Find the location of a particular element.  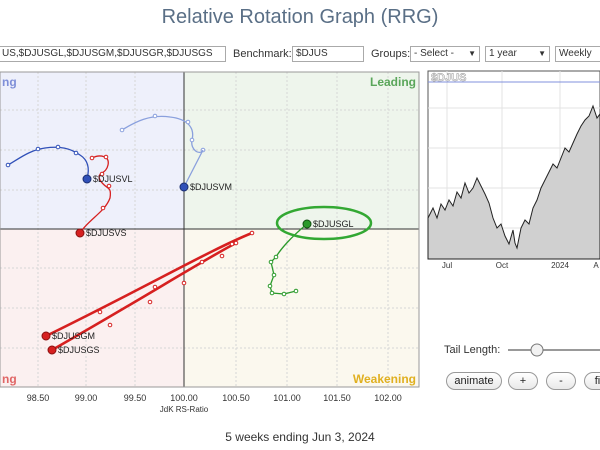

animate-button: animate is located at coordinates (474, 381).